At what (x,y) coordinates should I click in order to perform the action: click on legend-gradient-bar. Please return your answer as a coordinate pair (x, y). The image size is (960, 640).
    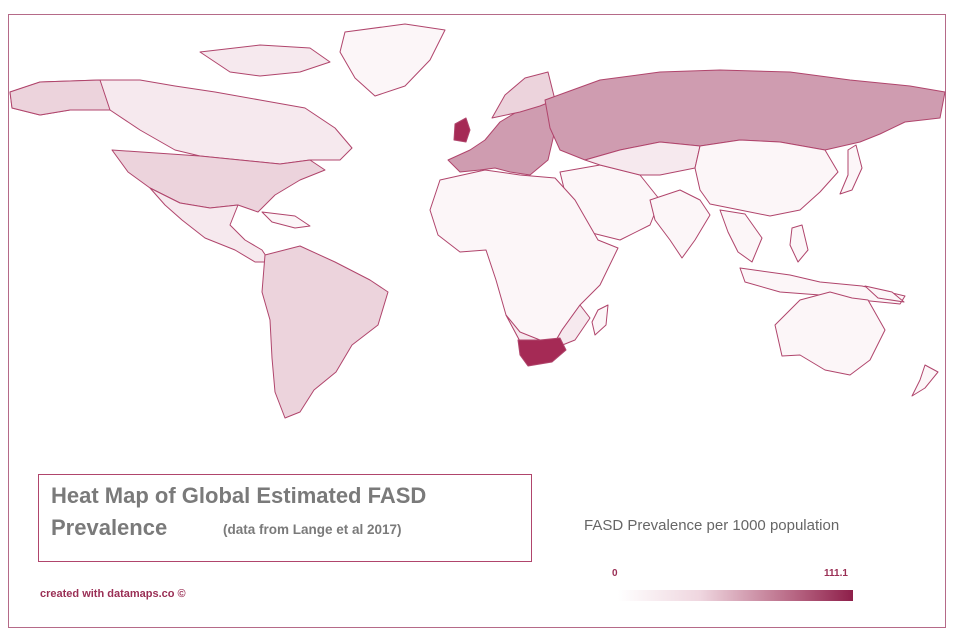
    Looking at the image, I should click on (735, 595).